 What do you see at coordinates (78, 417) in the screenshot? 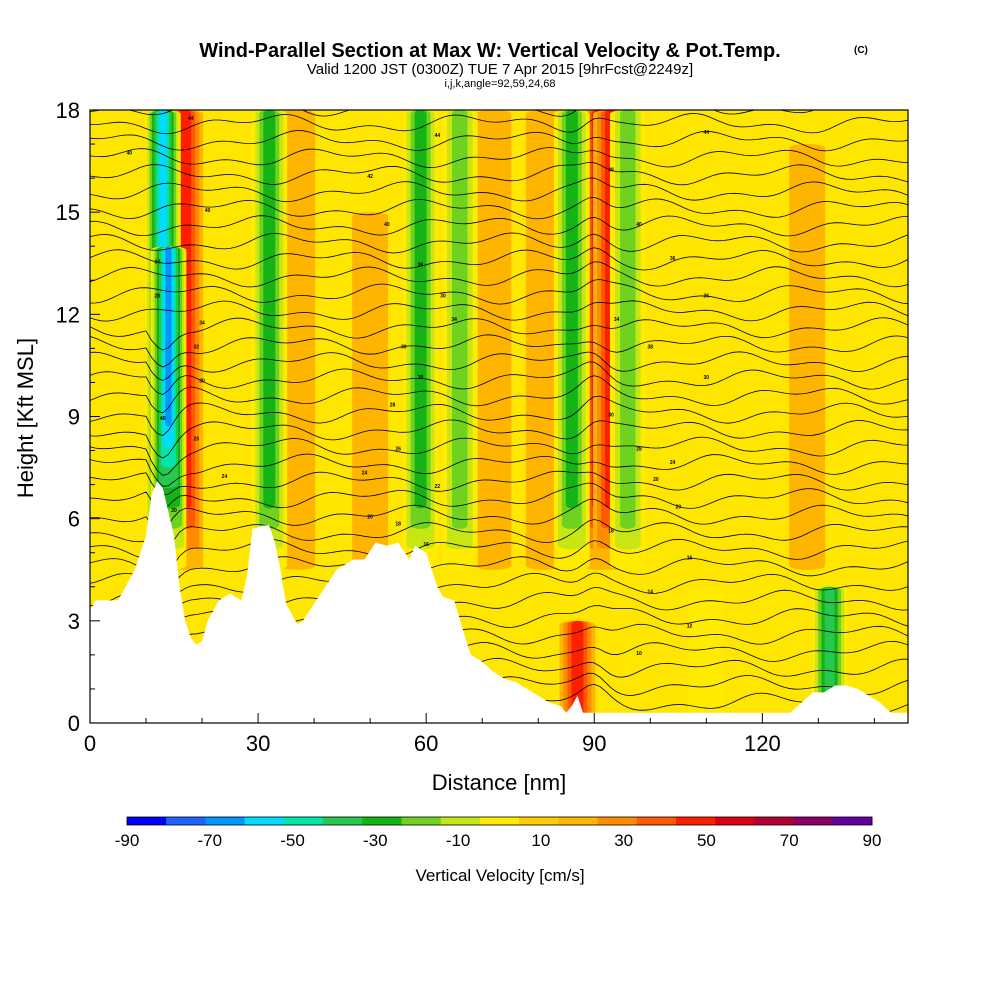
I see `y-axis: 0 3 6 9 12 15 18` at bounding box center [78, 417].